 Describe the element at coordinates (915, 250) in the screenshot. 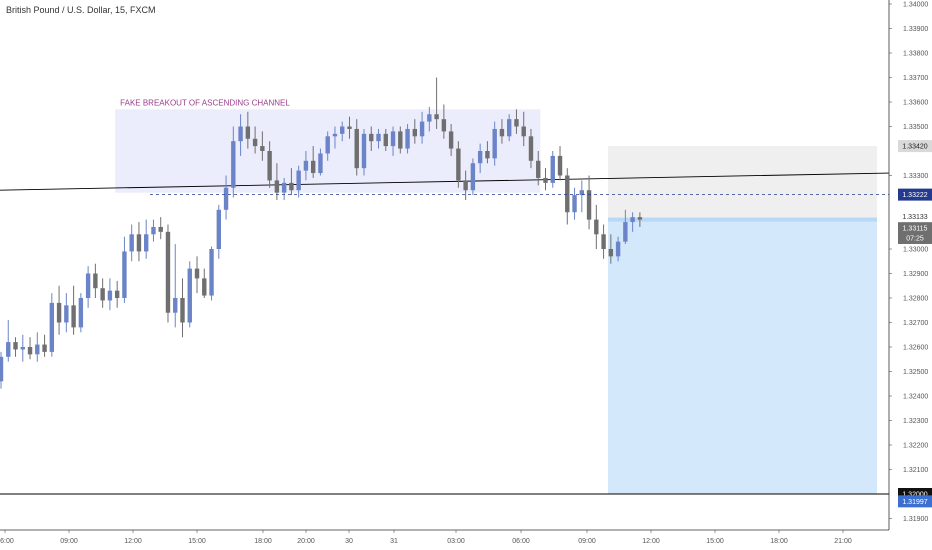

I see `y-tick-label: 1.33000` at that location.